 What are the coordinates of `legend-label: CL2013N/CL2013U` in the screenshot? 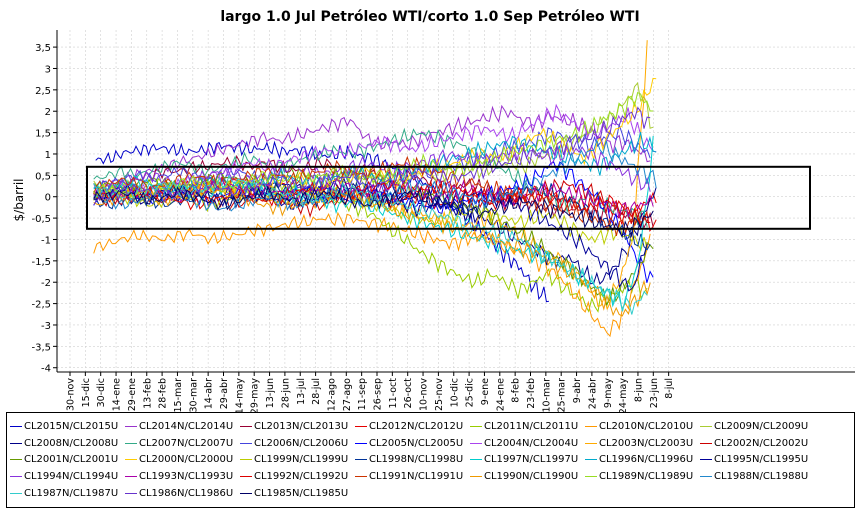 It's located at (301, 426).